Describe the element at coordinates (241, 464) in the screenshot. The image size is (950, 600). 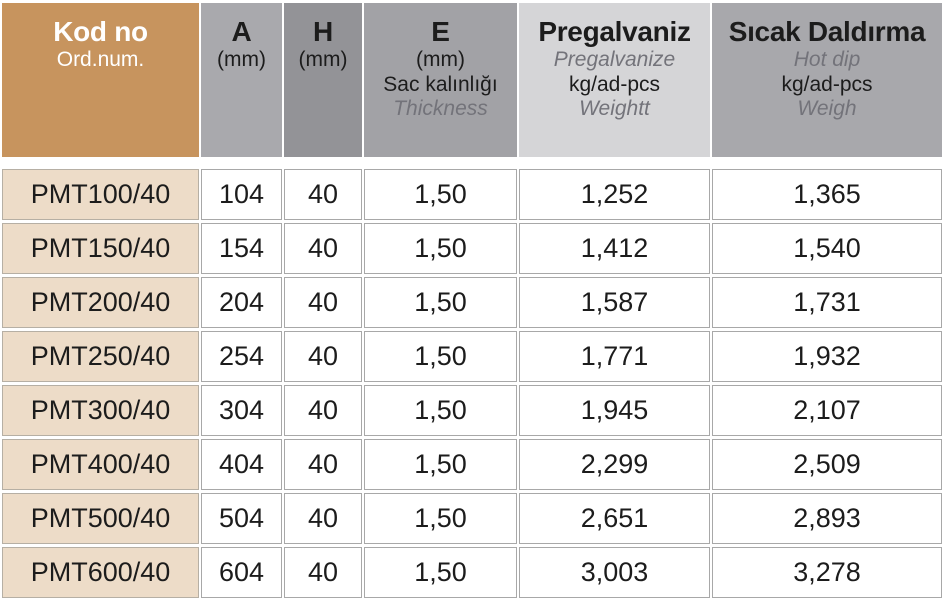
I see `cell-a: 404` at that location.